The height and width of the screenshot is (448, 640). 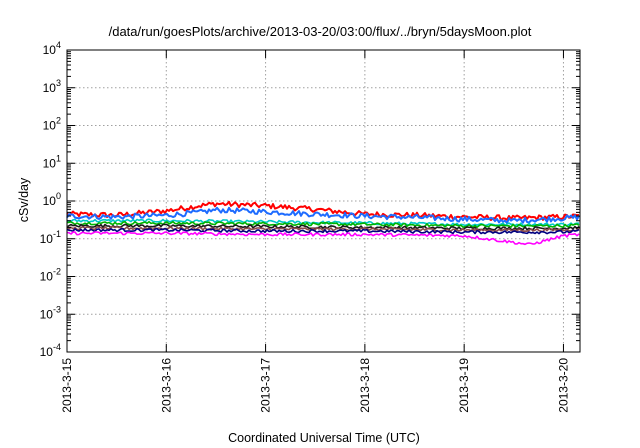 I want to click on series-group, so click(x=323, y=223).